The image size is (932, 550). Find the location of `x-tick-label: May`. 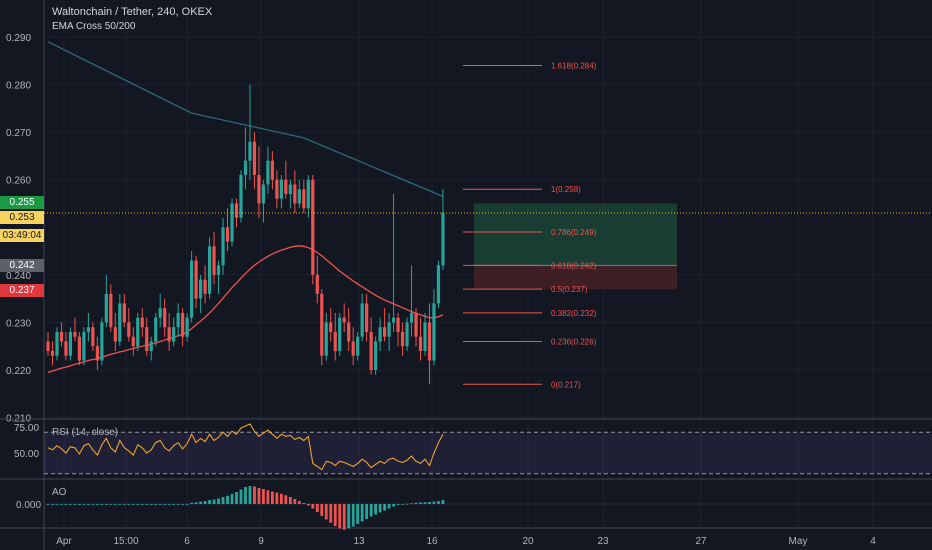

x-tick-label: May is located at coordinates (798, 541).